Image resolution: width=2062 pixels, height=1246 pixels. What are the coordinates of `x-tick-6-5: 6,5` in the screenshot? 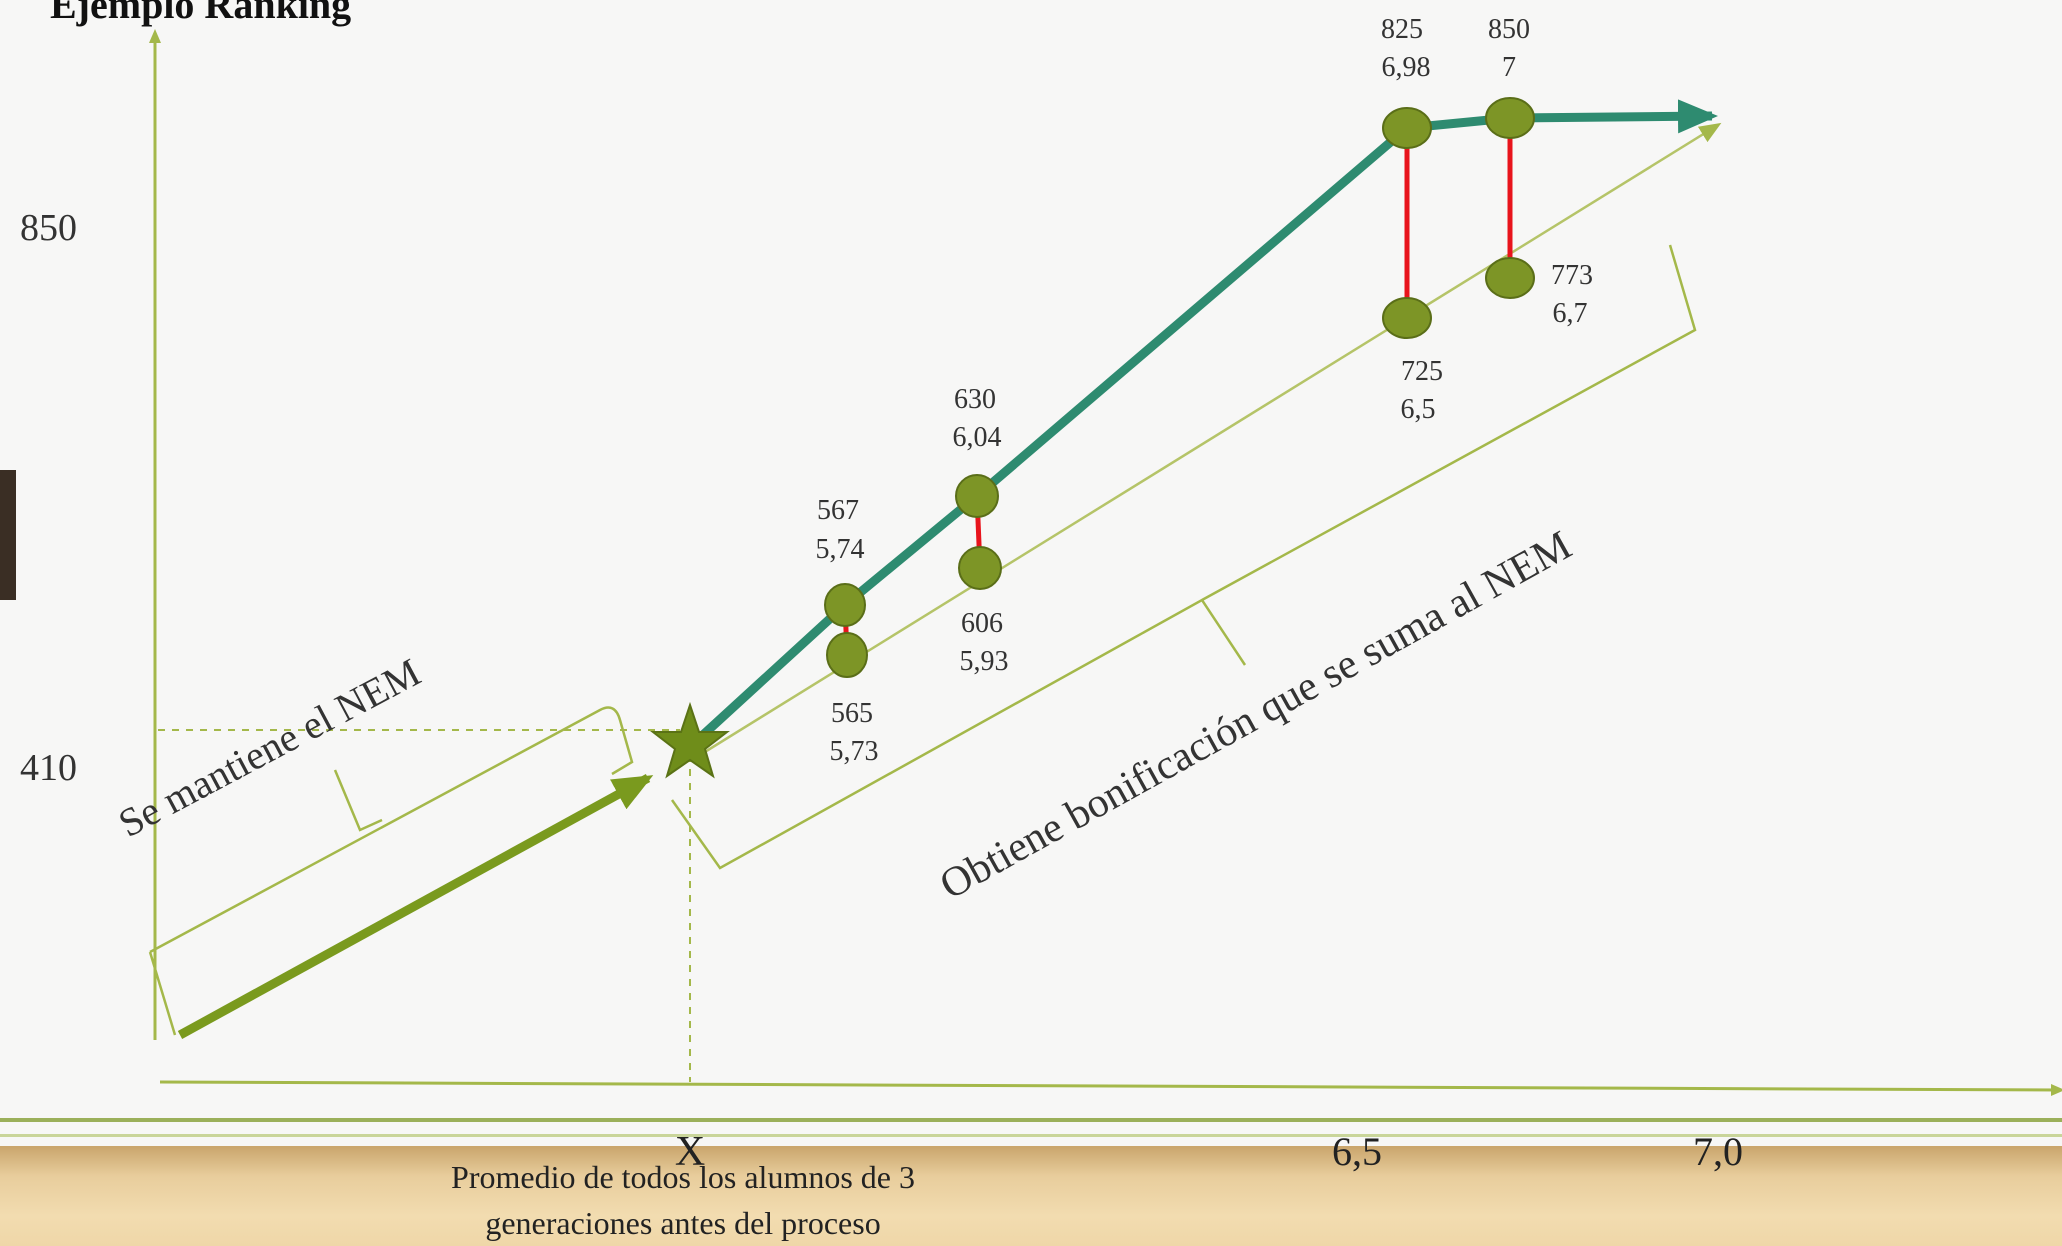 It's located at (1357, 1151).